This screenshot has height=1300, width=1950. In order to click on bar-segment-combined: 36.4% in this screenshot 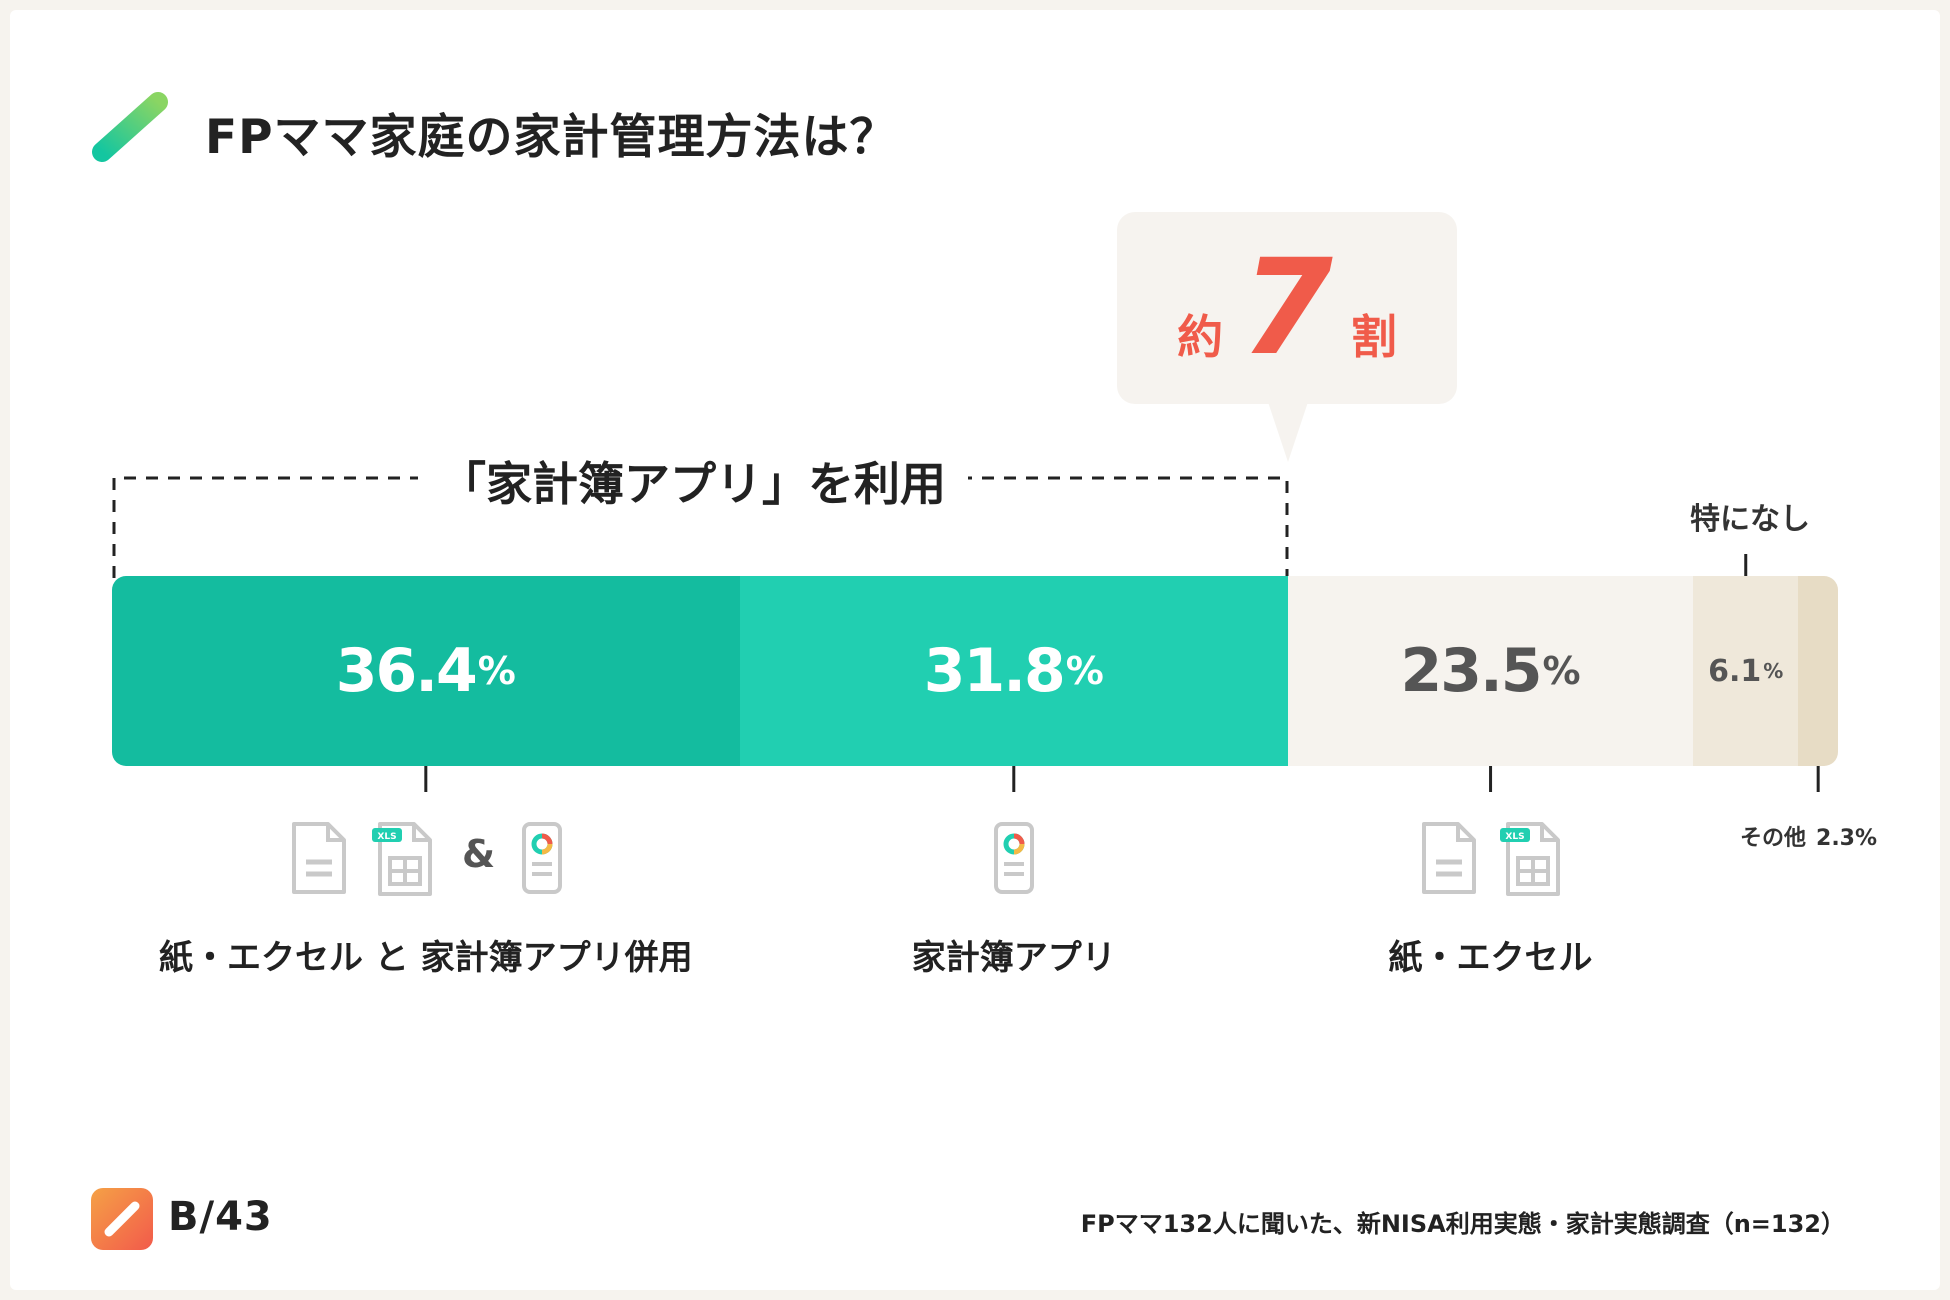, I will do `click(426, 671)`.